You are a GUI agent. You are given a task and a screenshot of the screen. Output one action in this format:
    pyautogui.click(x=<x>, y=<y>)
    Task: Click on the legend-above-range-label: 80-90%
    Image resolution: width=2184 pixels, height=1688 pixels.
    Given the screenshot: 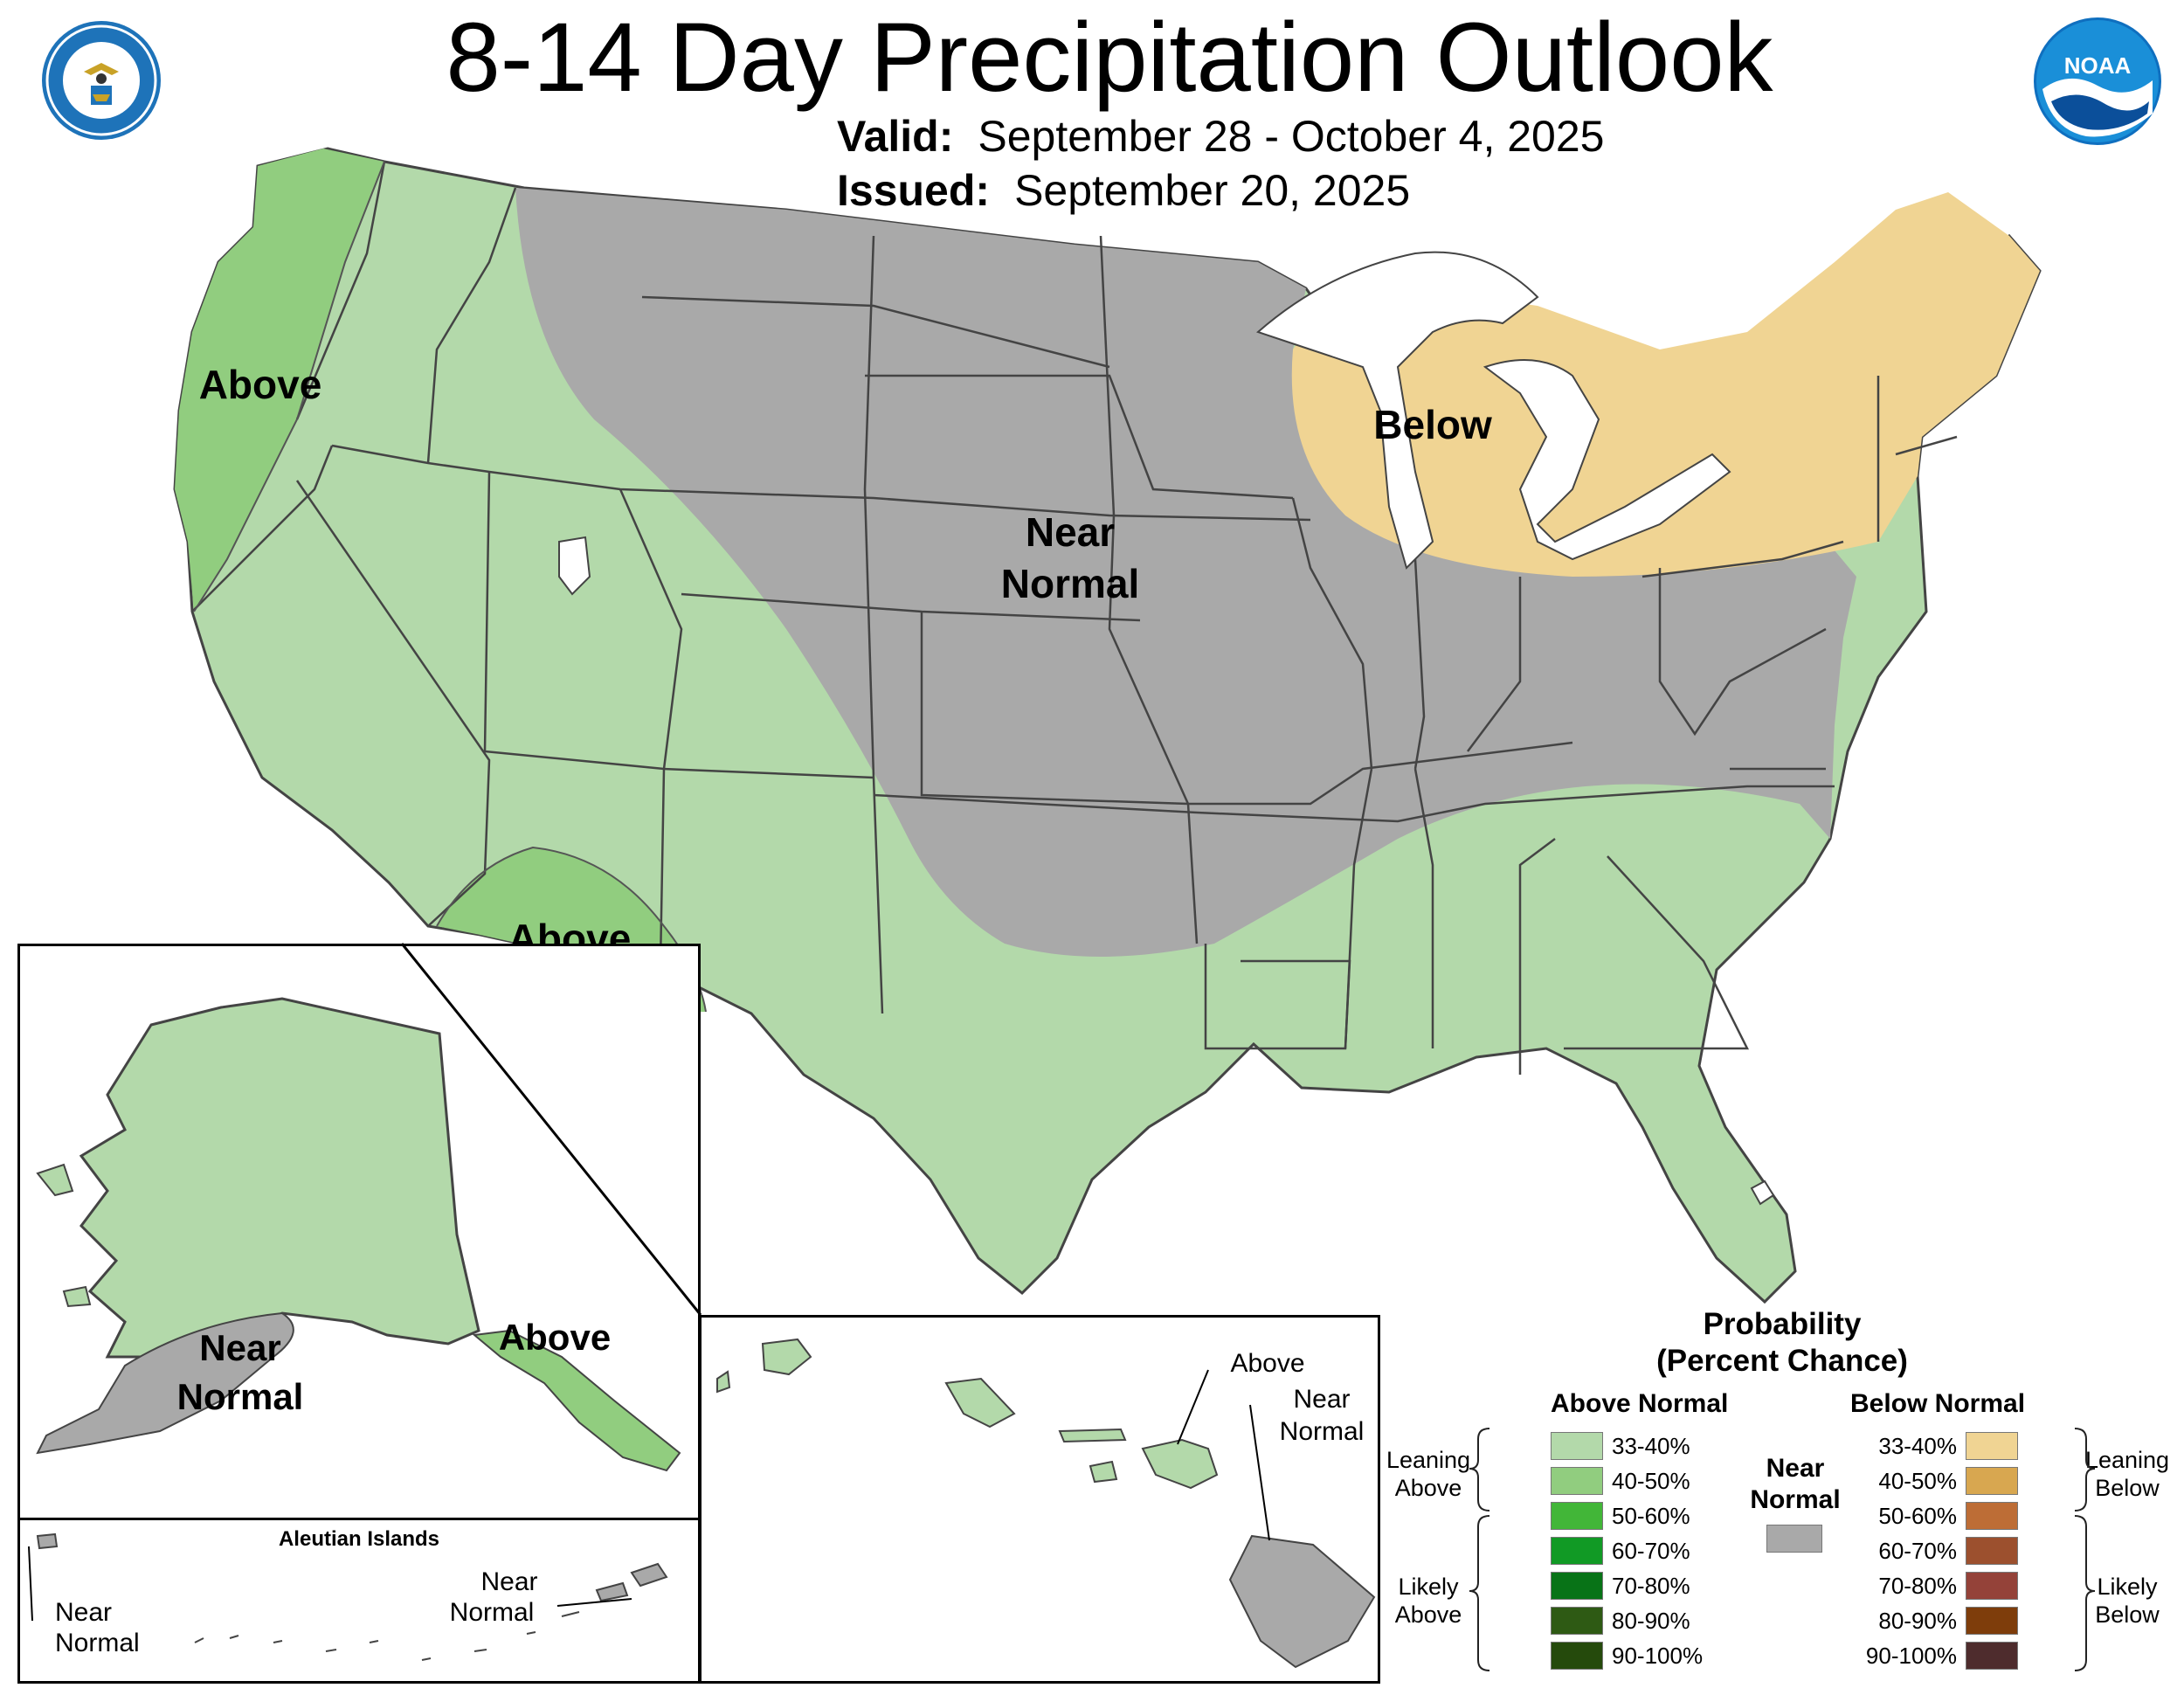 What is the action you would take?
    pyautogui.click(x=1651, y=1620)
    